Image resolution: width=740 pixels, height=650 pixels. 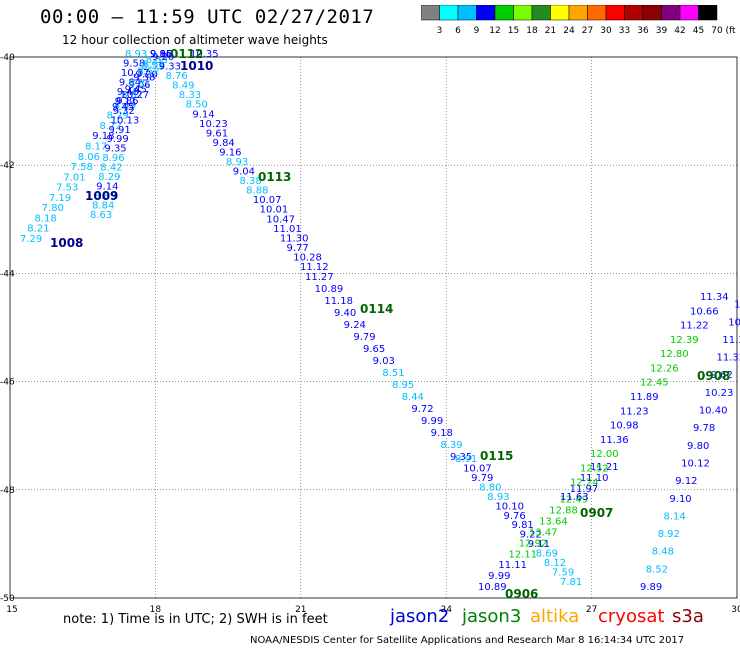 I want to click on swh-value: 11.63, so click(x=574, y=497).